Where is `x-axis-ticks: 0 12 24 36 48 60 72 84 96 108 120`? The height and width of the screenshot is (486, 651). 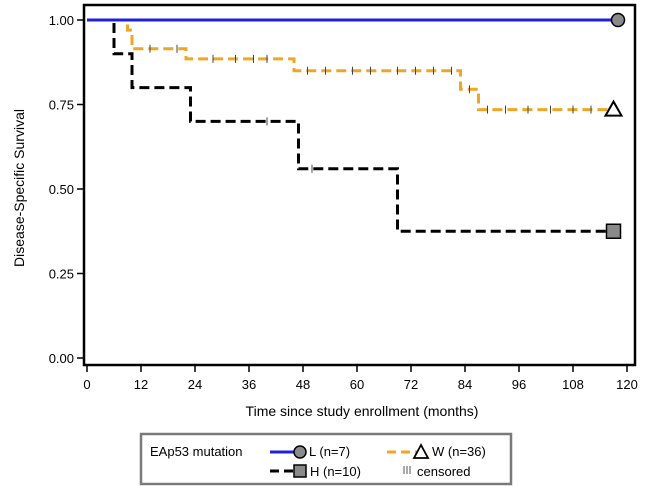
x-axis-ticks: 0 12 24 36 48 60 72 84 96 108 120 is located at coordinates (360, 378).